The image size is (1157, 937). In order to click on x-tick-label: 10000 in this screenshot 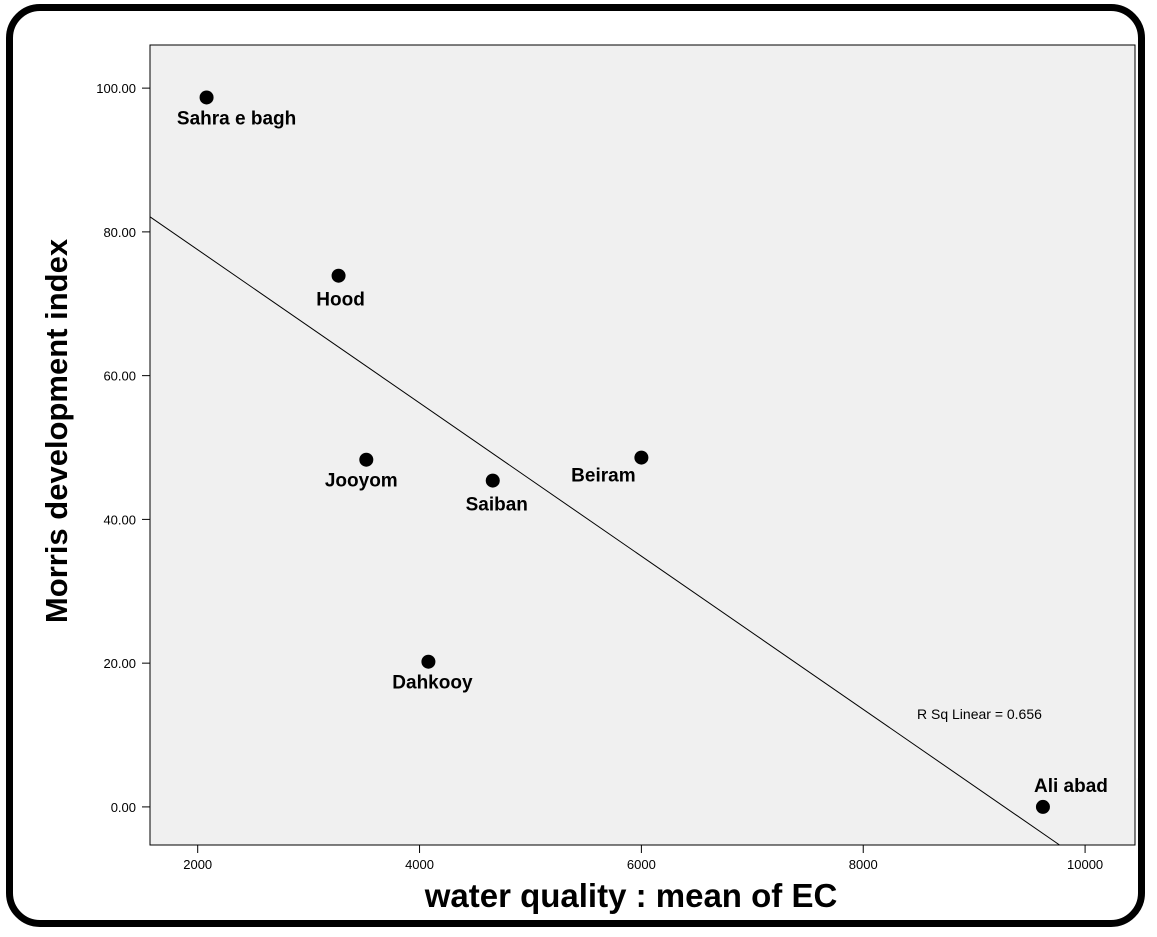, I will do `click(1085, 864)`.